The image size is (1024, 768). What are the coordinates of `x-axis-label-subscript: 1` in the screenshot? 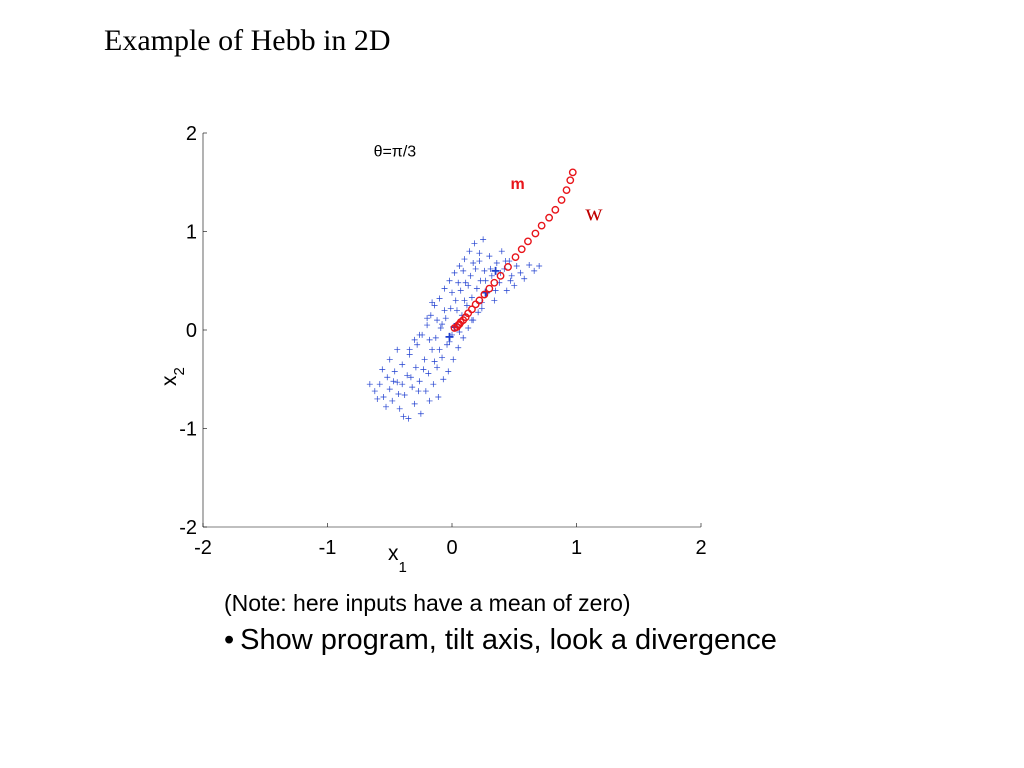 It's located at (403, 567).